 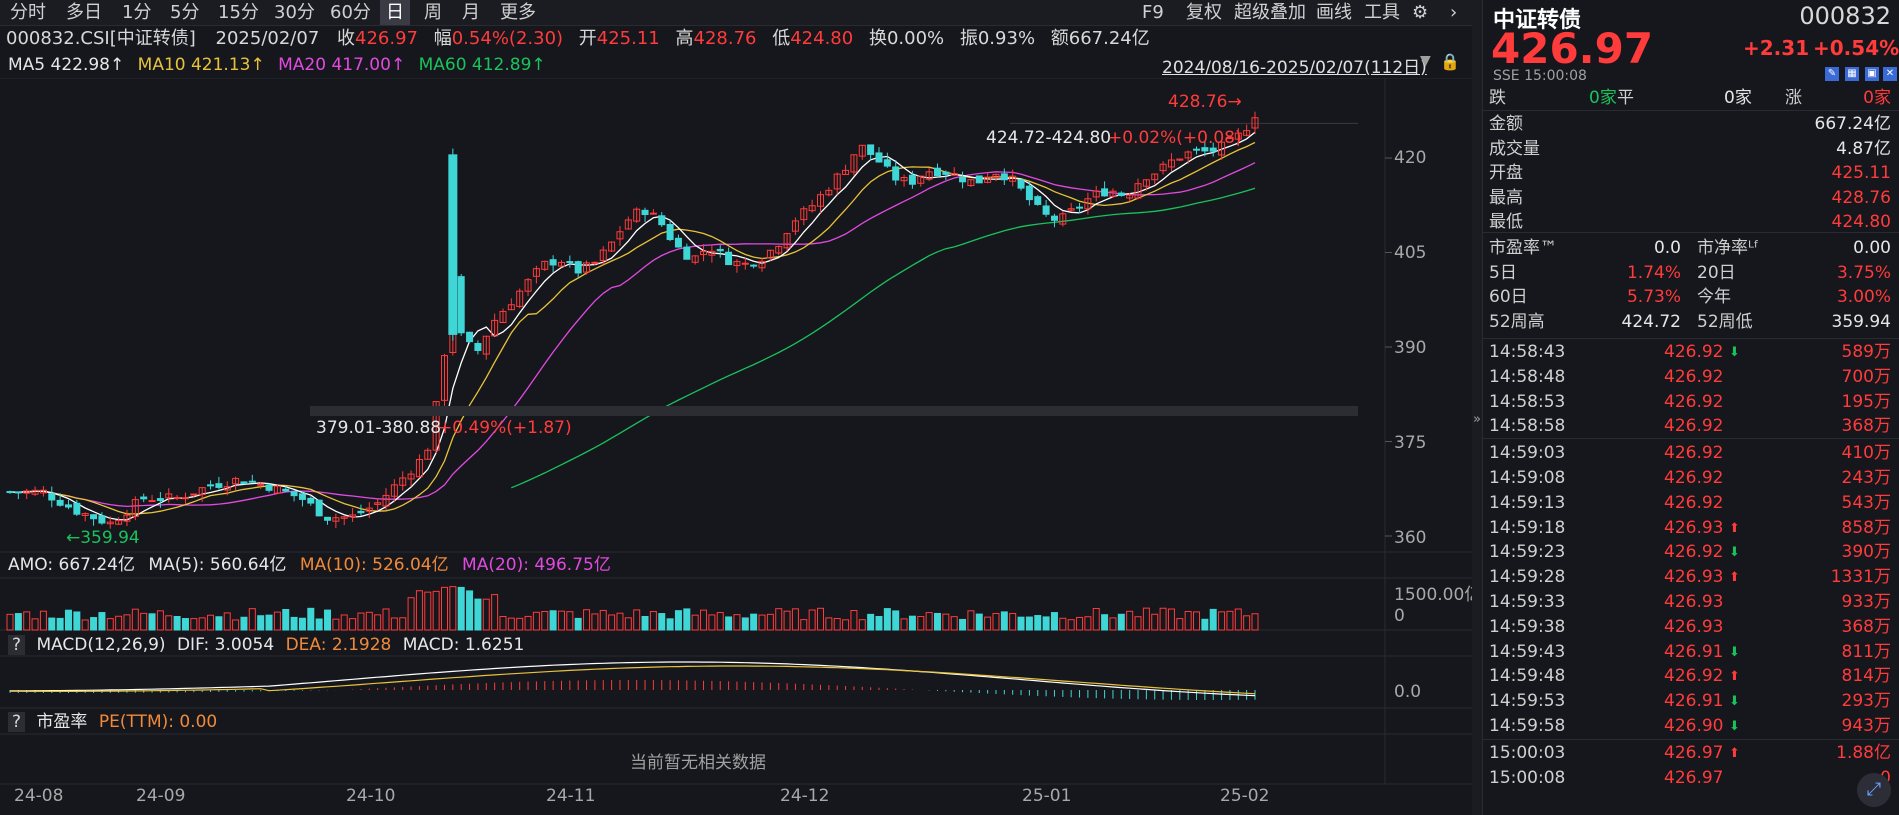 I want to click on tab-intraday: 分时, so click(x=28, y=12).